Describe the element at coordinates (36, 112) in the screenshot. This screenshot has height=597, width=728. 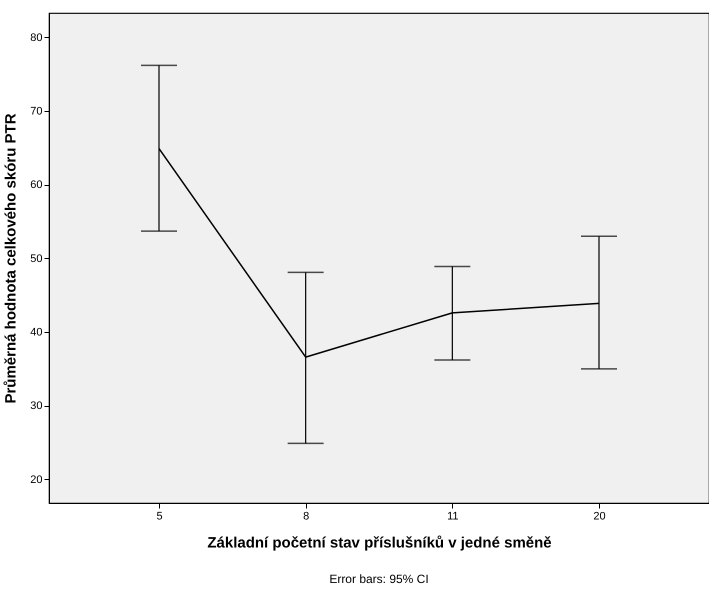
I see `y-tick-label: 70` at that location.